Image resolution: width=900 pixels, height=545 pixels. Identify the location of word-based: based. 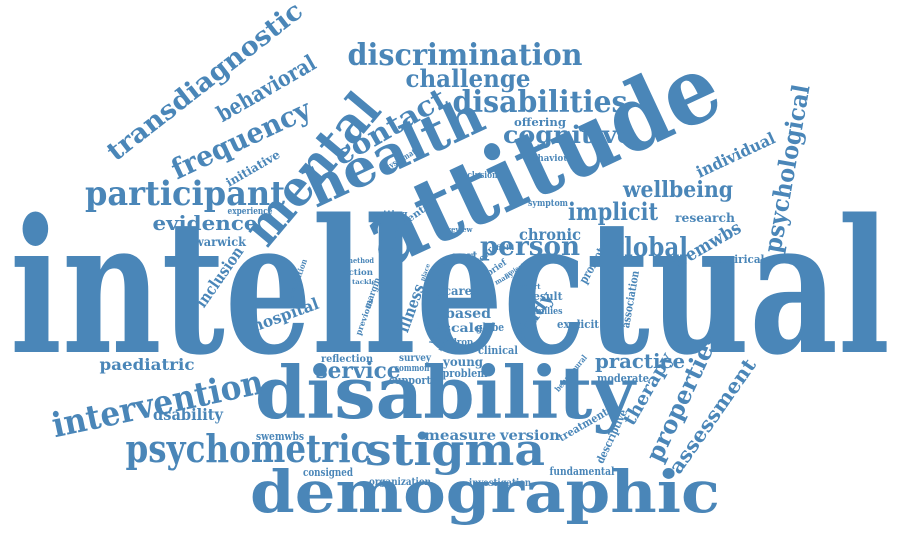
(468, 314).